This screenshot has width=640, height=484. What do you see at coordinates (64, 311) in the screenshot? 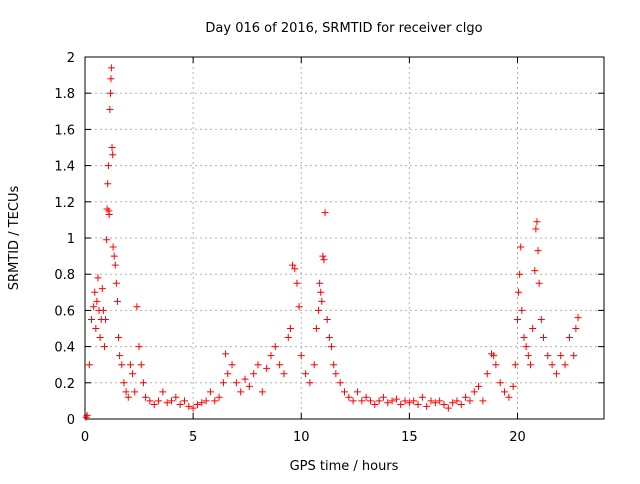
I see `y-tick-label: 0.6` at bounding box center [64, 311].